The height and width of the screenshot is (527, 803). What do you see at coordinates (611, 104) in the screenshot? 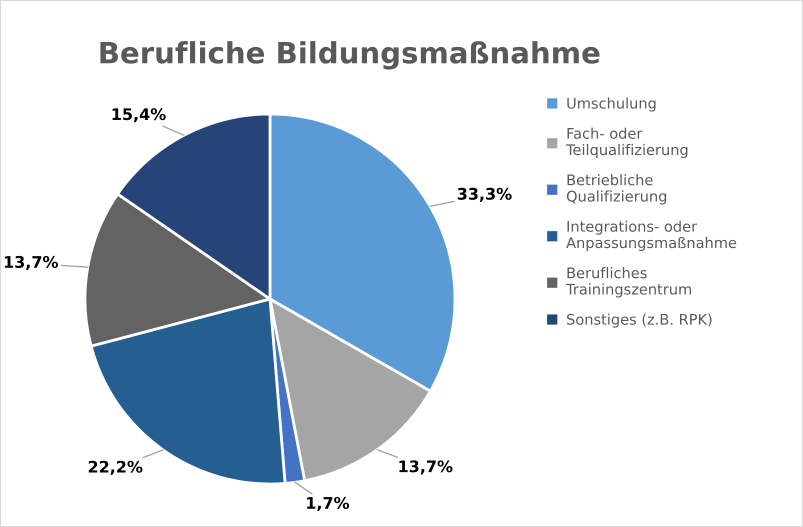
I see `legend-label: Umschulung` at bounding box center [611, 104].